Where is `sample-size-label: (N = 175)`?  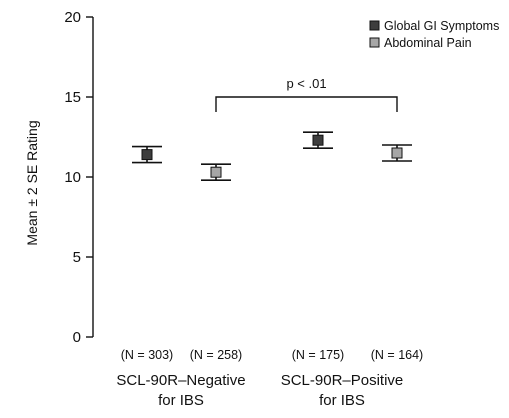 sample-size-label: (N = 175) is located at coordinates (318, 355).